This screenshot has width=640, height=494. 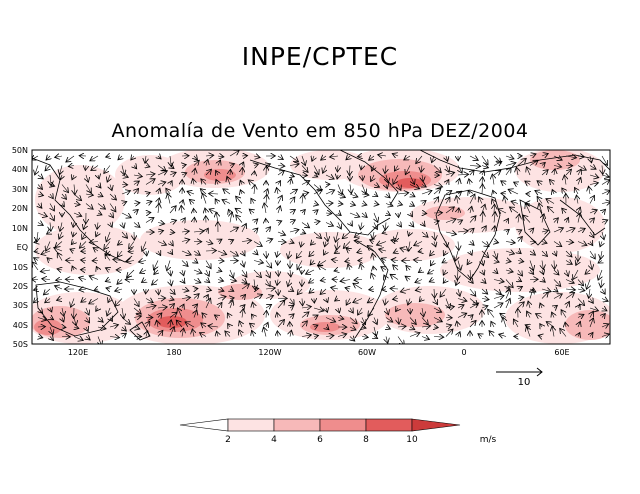 I want to click on lat-label: 50N, so click(x=20, y=150).